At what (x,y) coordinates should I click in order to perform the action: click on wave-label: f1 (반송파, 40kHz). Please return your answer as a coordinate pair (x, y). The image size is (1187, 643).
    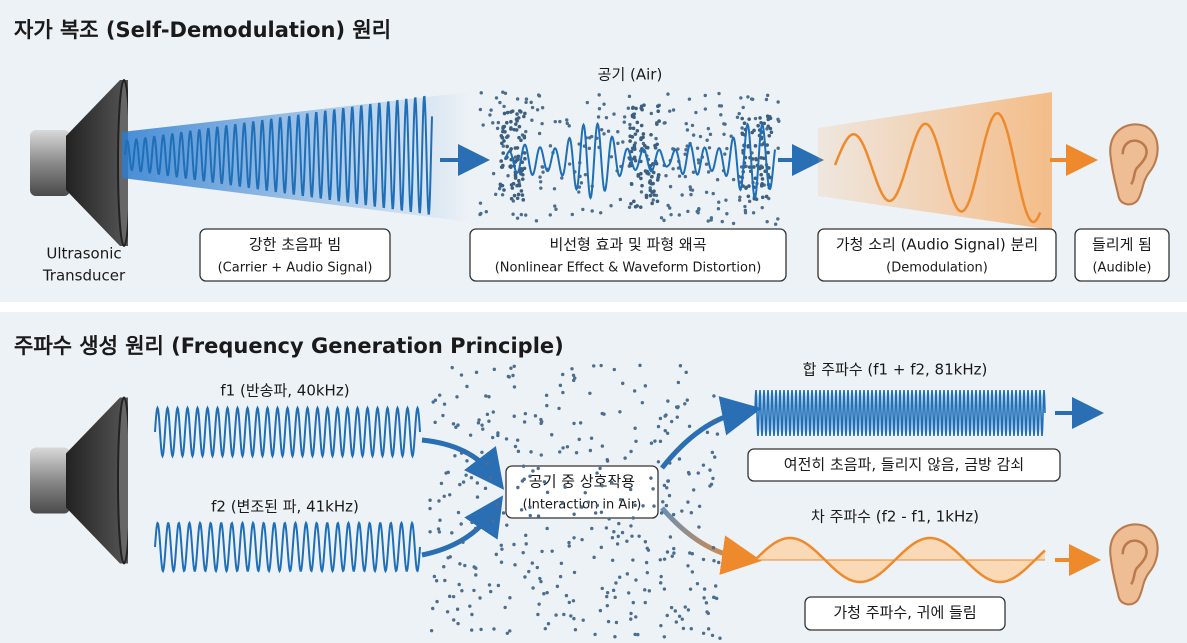
    Looking at the image, I should click on (284, 391).